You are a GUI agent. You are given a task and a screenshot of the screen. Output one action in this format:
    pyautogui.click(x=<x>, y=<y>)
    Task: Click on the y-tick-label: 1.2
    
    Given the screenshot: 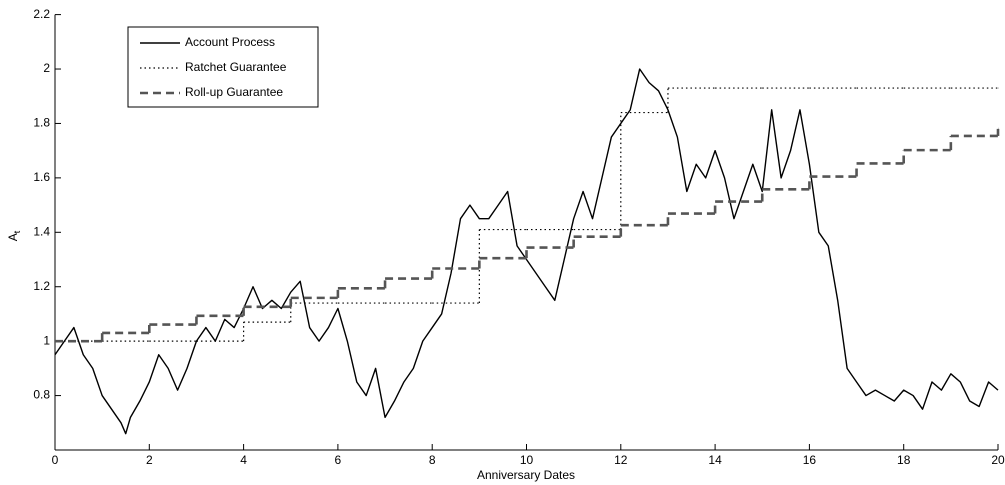 What is the action you would take?
    pyautogui.click(x=41, y=286)
    